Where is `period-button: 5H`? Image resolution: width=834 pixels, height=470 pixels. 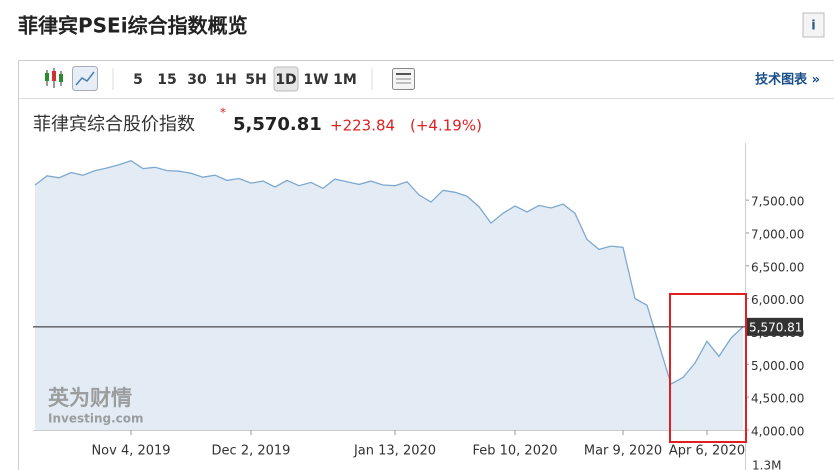
period-button: 5H is located at coordinates (255, 80).